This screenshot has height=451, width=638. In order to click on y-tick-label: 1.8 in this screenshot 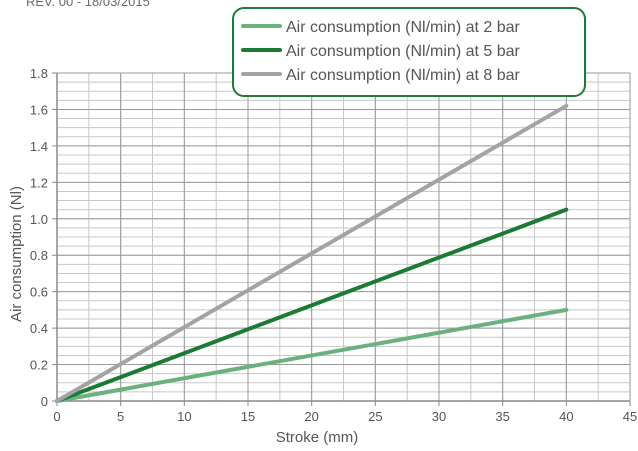, I will do `click(39, 73)`.